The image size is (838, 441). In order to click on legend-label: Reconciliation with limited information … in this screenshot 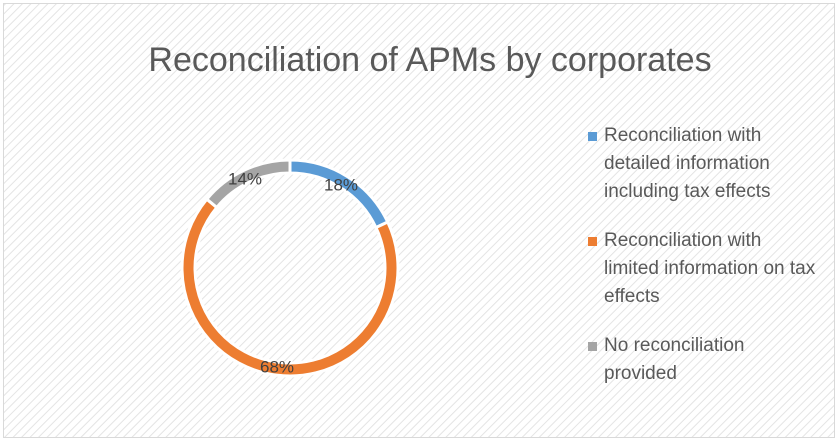, I will do `click(710, 268)`.